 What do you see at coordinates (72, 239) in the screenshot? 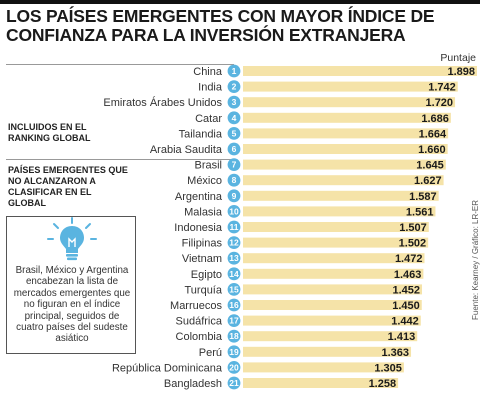
I see `lightbulb-icon` at bounding box center [72, 239].